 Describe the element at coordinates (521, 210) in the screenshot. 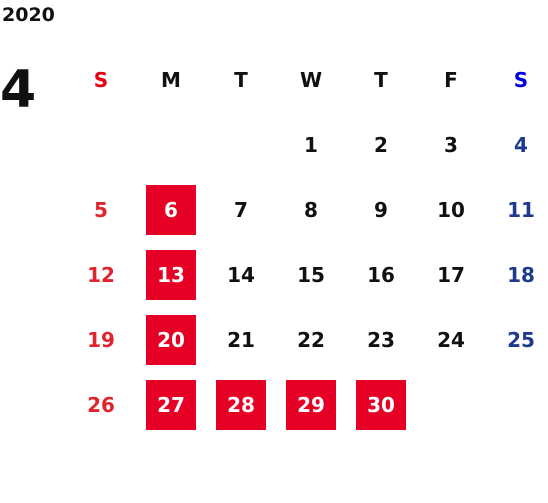

I see `day: 11` at that location.